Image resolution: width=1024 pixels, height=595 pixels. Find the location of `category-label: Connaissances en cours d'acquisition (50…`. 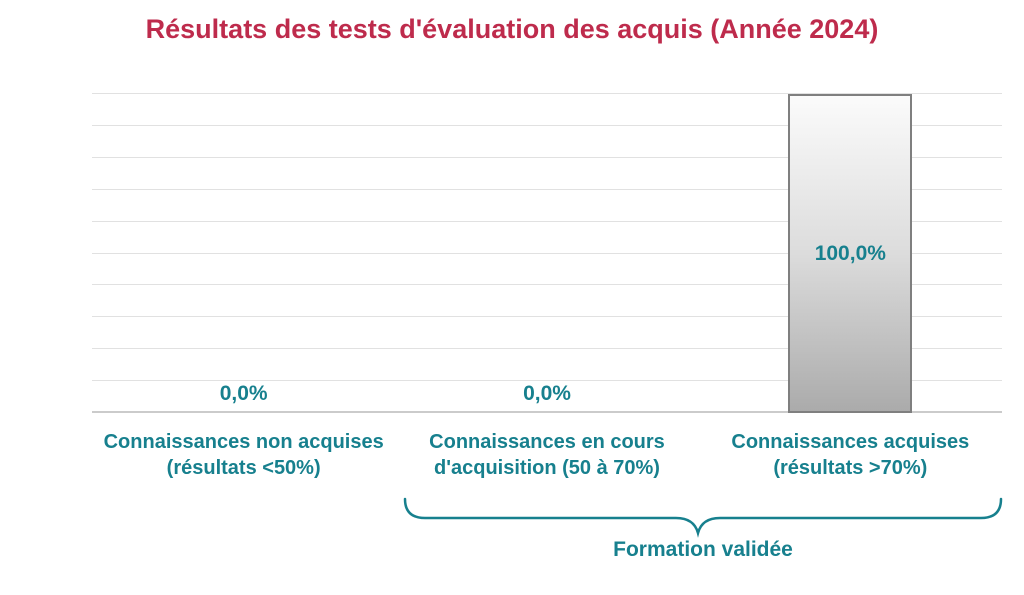

category-label: Connaissances en cours d'acquisition (50… is located at coordinates (547, 455).